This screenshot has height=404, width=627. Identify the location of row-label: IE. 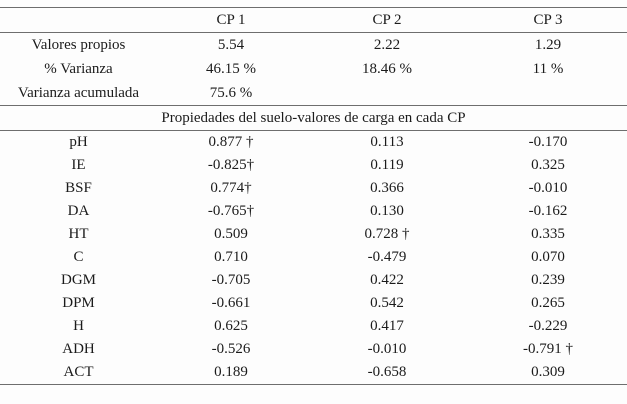
(78, 165).